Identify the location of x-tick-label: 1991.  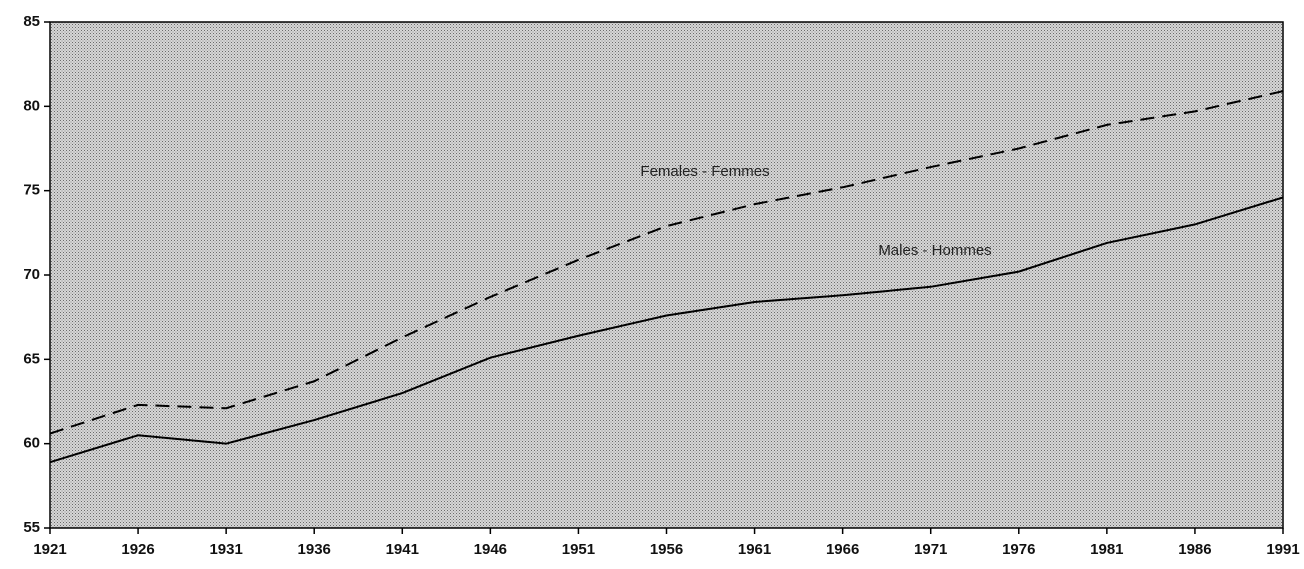
(1282, 549).